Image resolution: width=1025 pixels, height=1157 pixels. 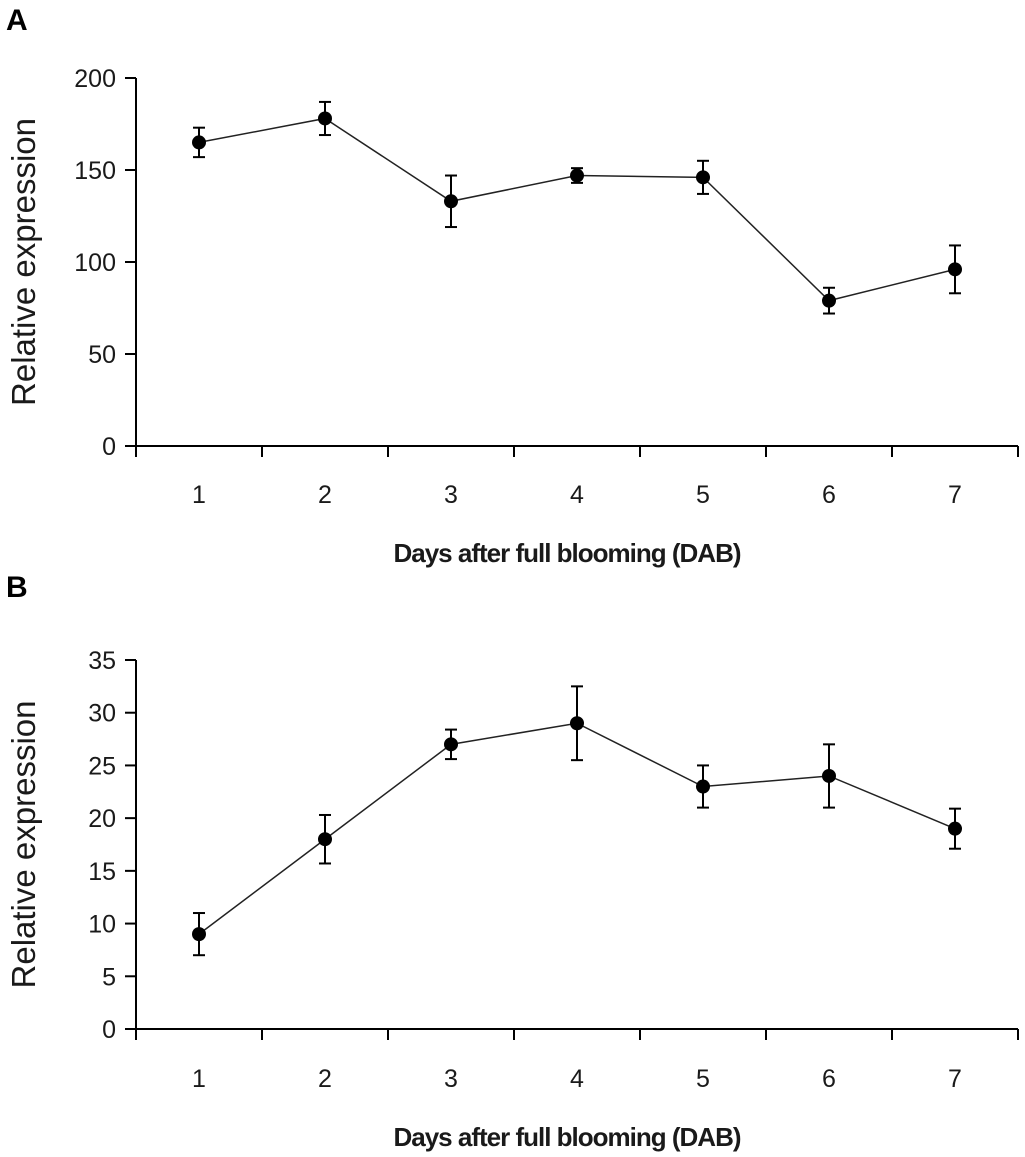 I want to click on panel-b-x-tick-label: 3, so click(x=451, y=1079).